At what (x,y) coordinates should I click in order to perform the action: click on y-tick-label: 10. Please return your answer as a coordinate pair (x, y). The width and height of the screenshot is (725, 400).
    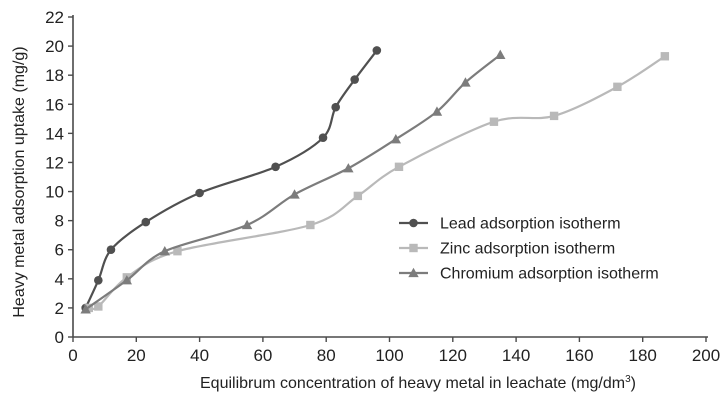
    Looking at the image, I should click on (54, 192).